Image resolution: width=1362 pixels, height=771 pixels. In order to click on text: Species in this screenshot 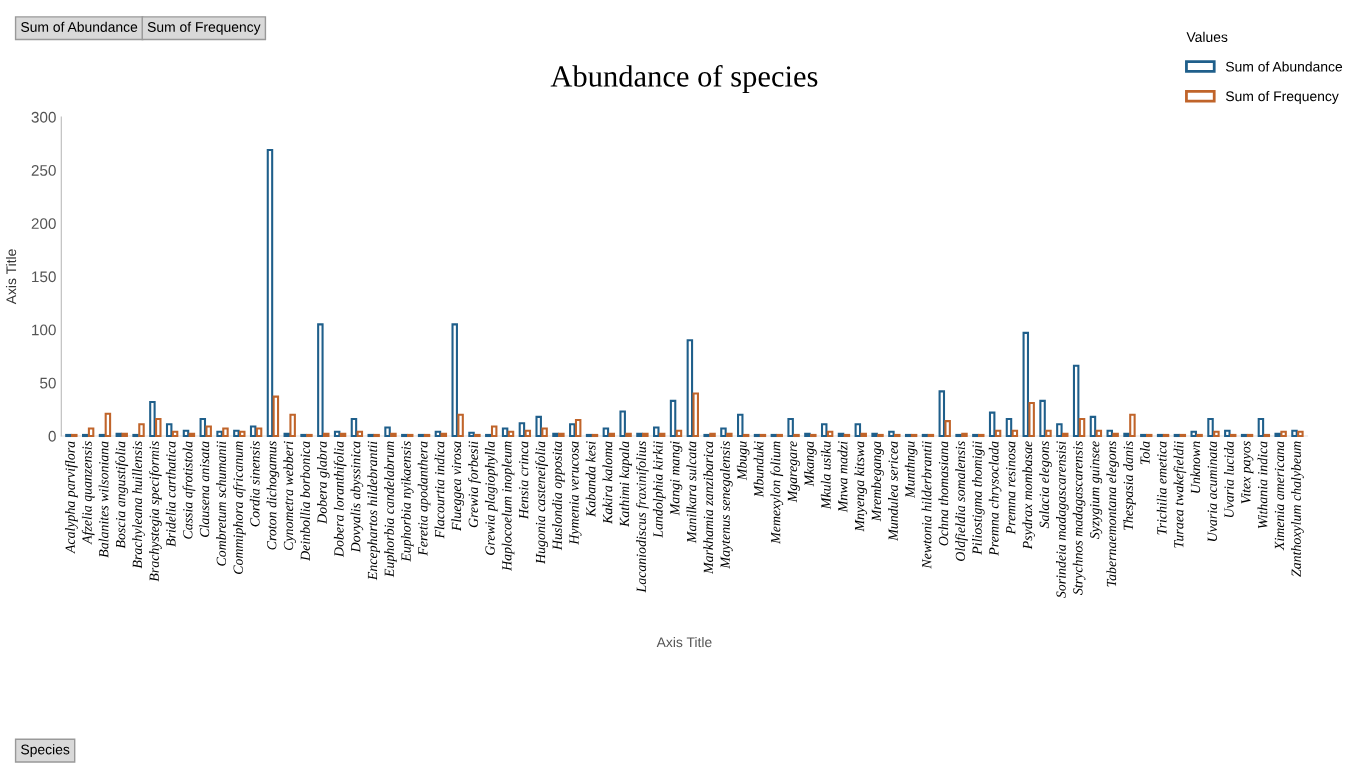, I will do `click(45, 751)`.